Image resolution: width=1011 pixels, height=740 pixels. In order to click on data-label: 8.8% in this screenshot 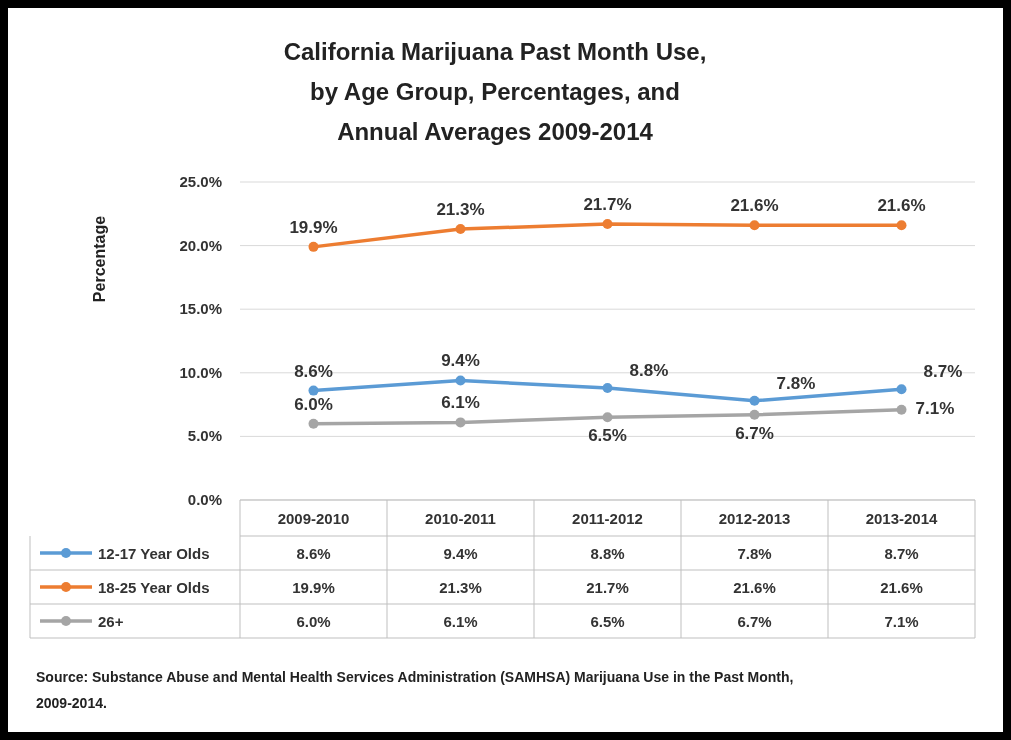, I will do `click(607, 553)`.